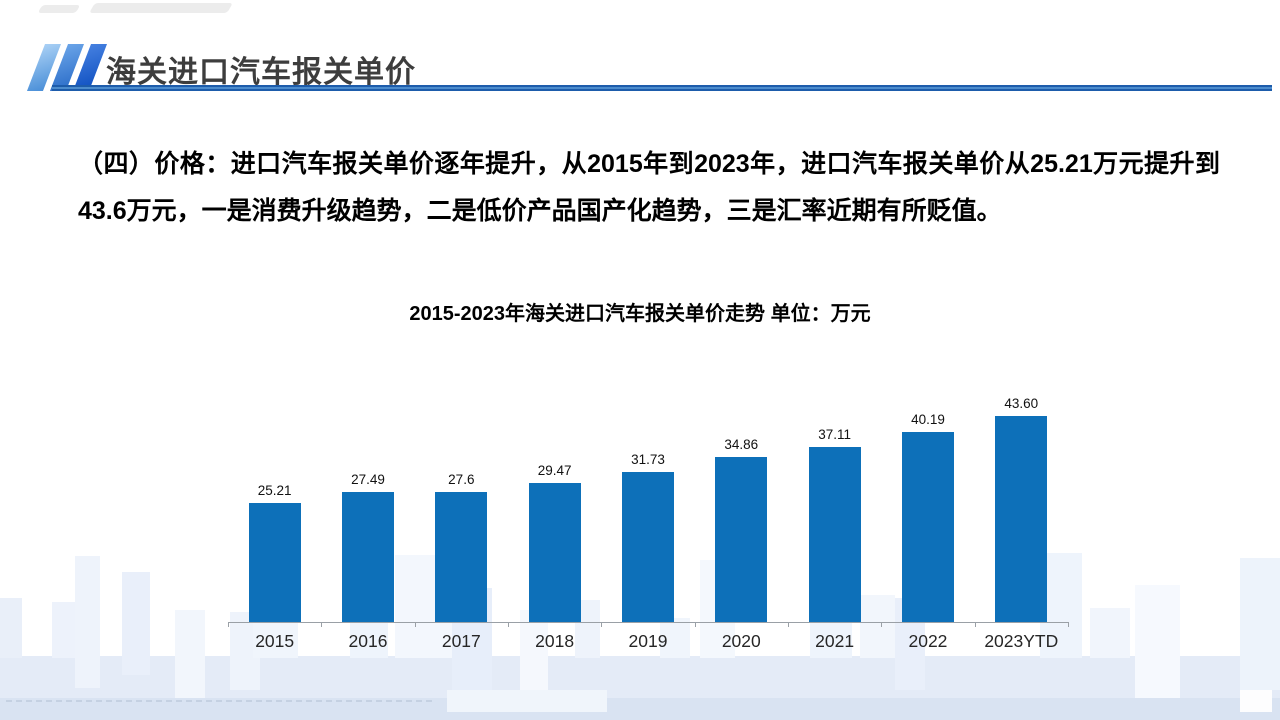 Image resolution: width=1280 pixels, height=720 pixels. Describe the element at coordinates (741, 641) in the screenshot. I see `x-axis-label: 2020` at that location.